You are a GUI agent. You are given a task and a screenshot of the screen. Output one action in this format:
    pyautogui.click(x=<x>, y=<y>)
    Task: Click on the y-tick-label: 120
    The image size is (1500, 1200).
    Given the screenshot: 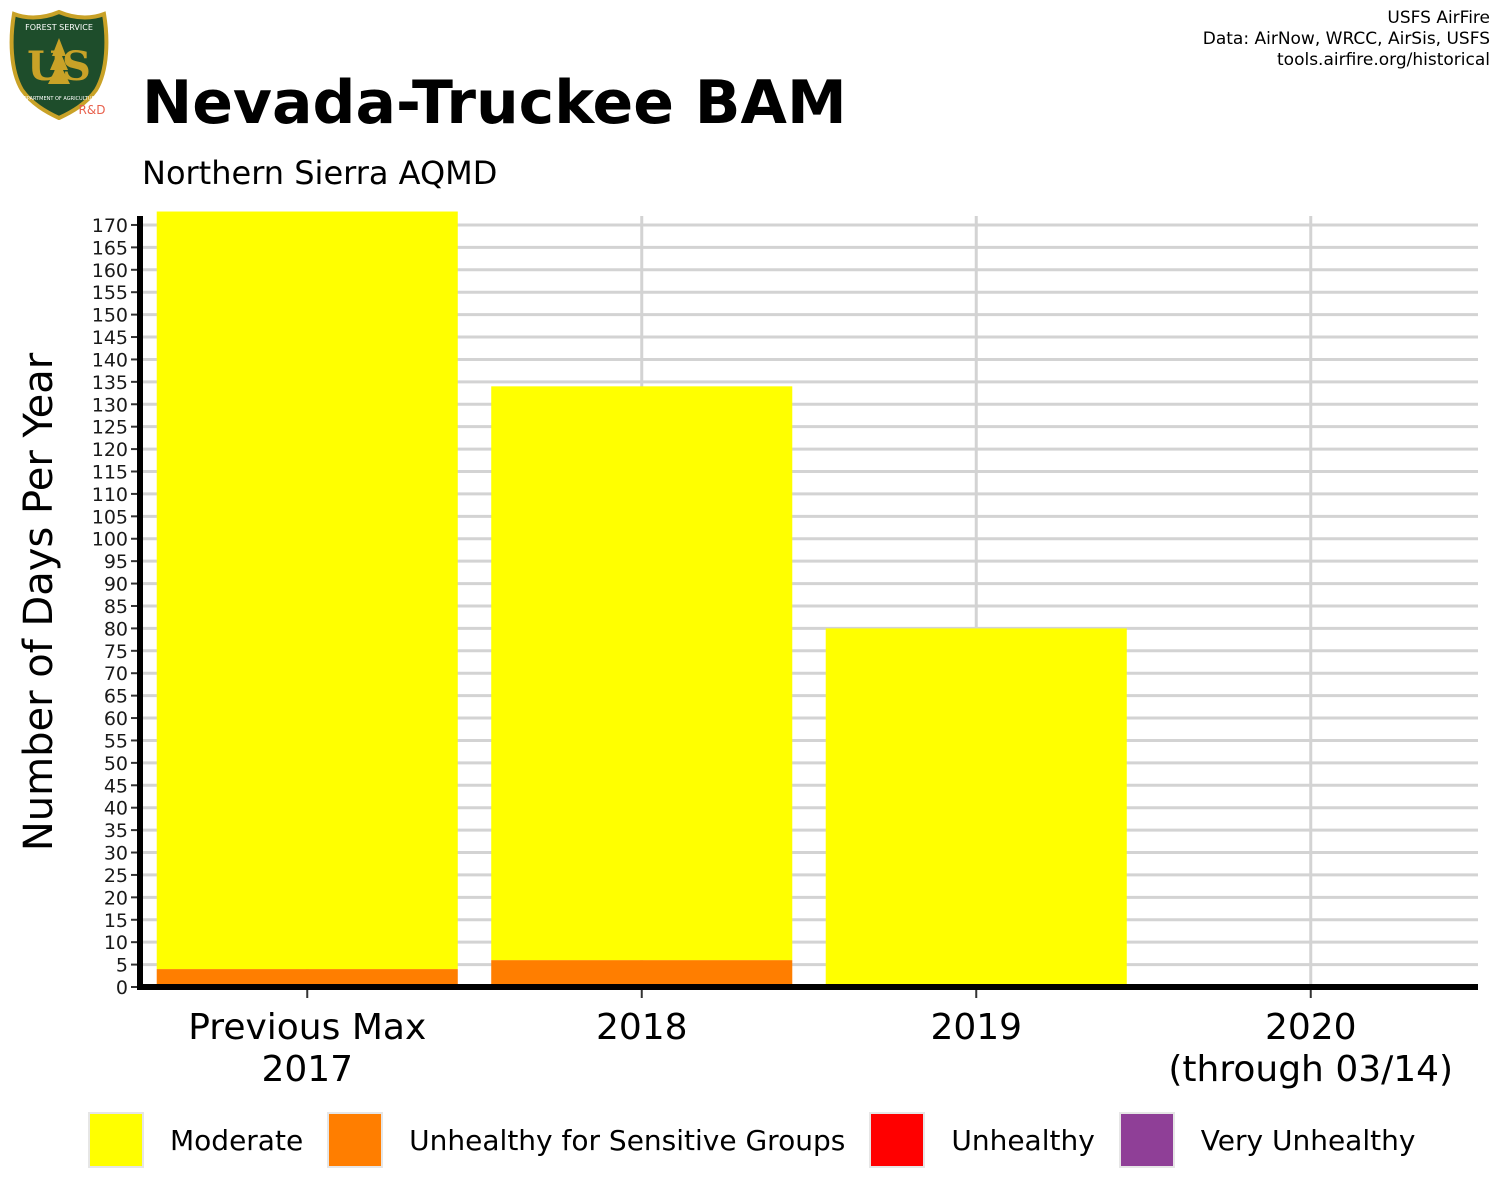 What is the action you would take?
    pyautogui.click(x=110, y=450)
    